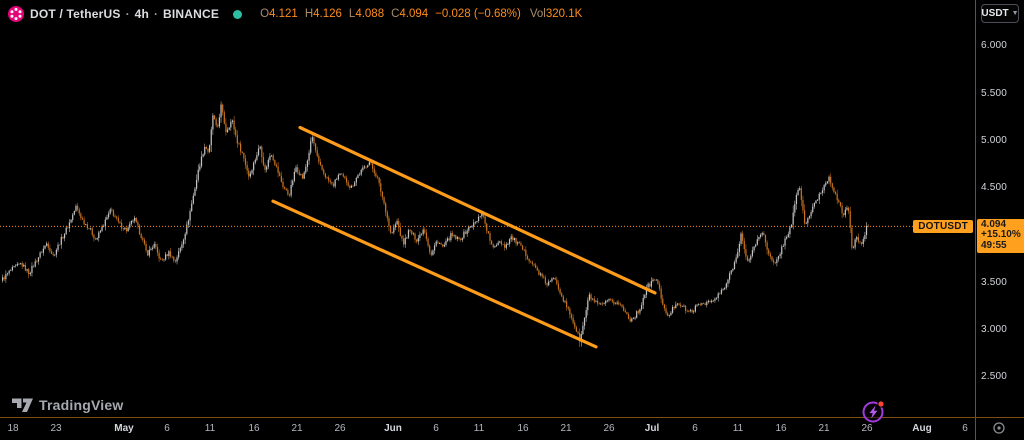 The width and height of the screenshot is (1024, 440). I want to click on volume-value: Vol320.1K, so click(556, 14).